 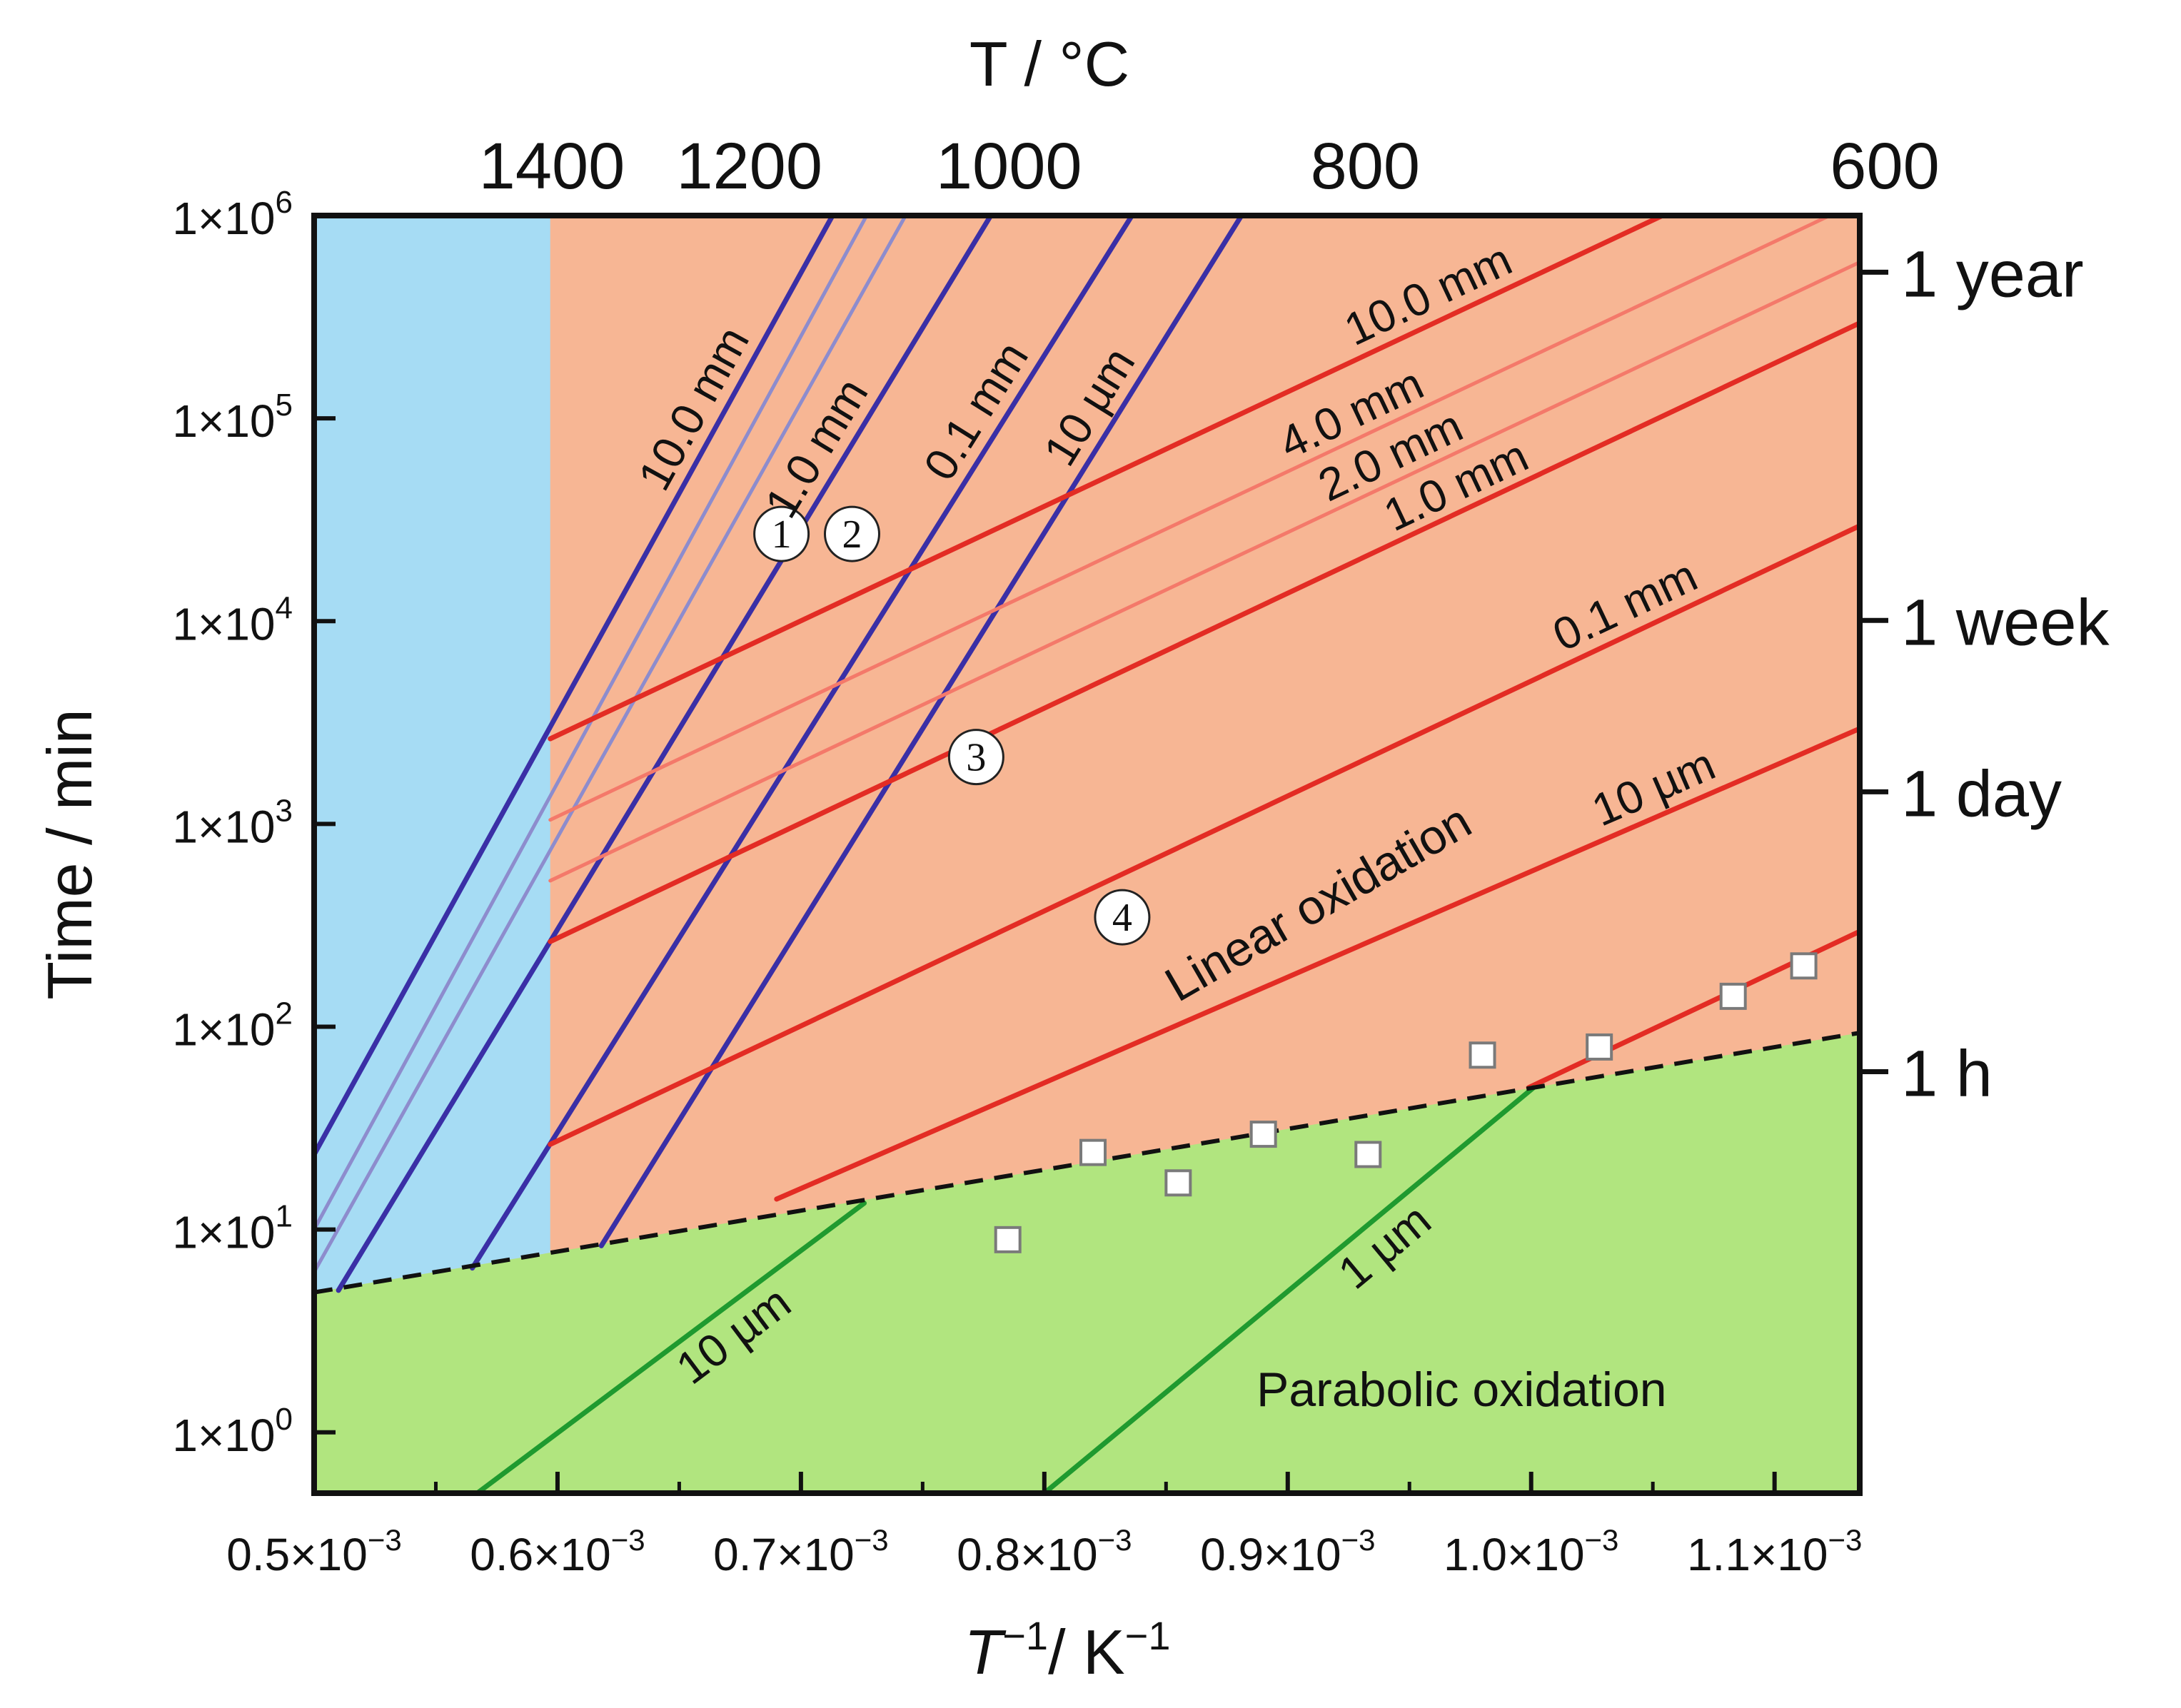 I want to click on blue-region, so click(x=432, y=755).